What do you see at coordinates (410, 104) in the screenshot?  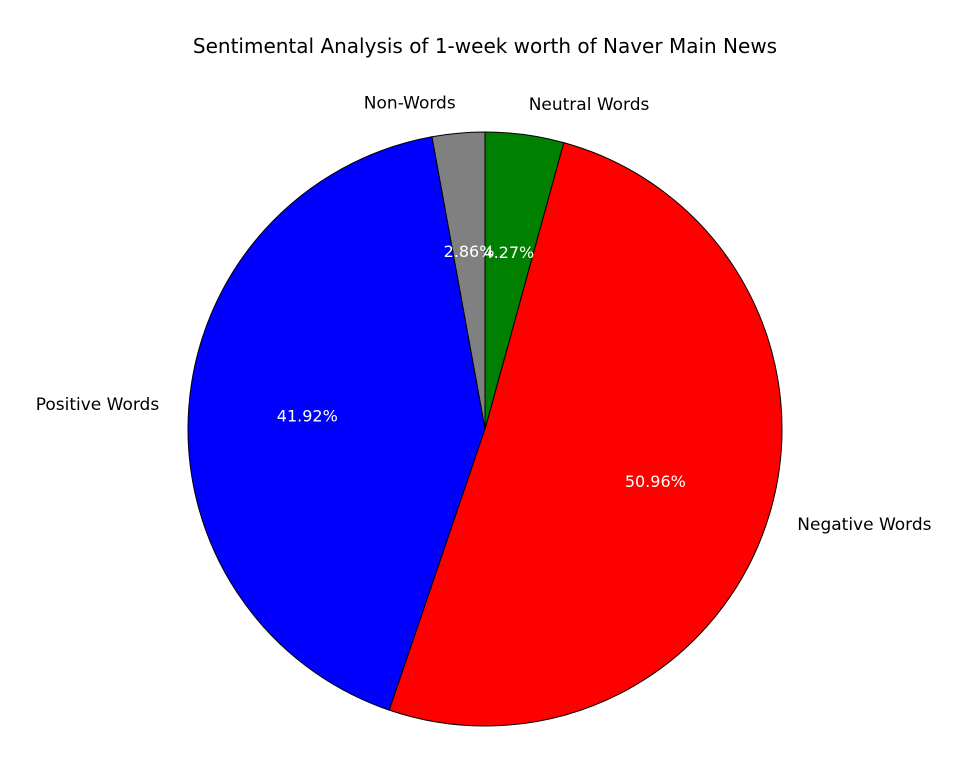 I see `slice-label-non-words: Non-Words` at bounding box center [410, 104].